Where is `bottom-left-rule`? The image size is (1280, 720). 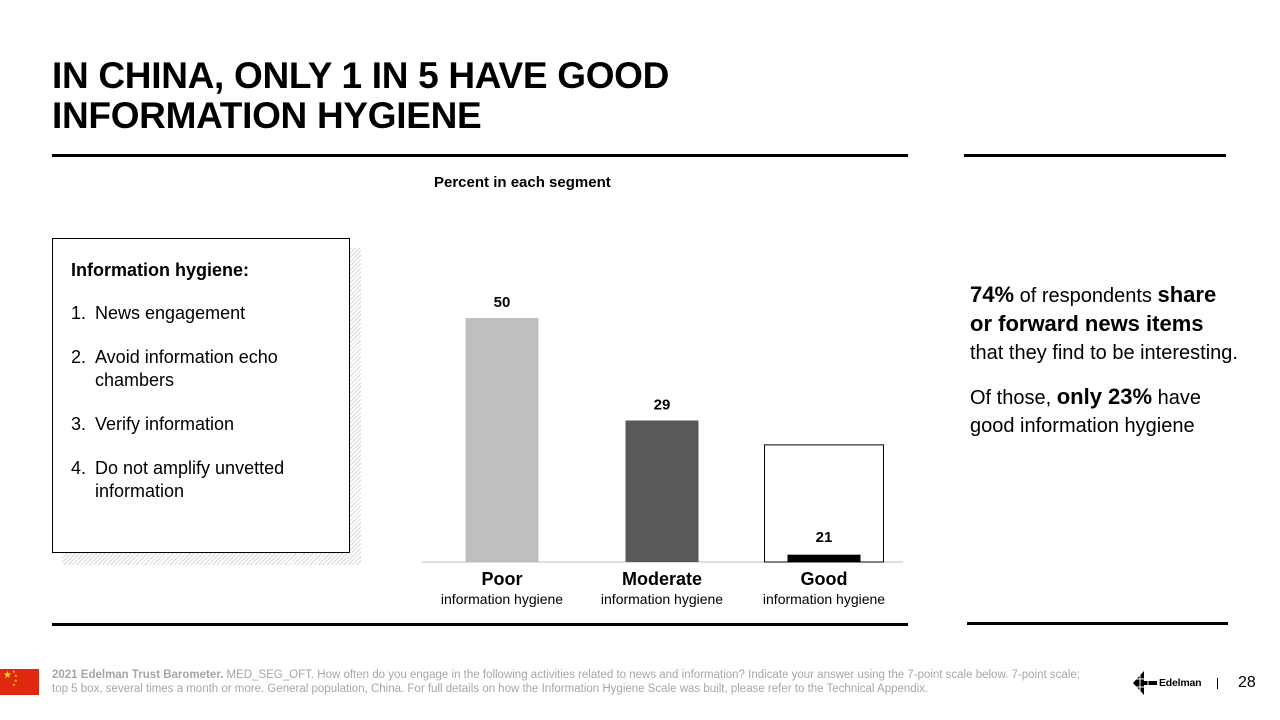 bottom-left-rule is located at coordinates (480, 624).